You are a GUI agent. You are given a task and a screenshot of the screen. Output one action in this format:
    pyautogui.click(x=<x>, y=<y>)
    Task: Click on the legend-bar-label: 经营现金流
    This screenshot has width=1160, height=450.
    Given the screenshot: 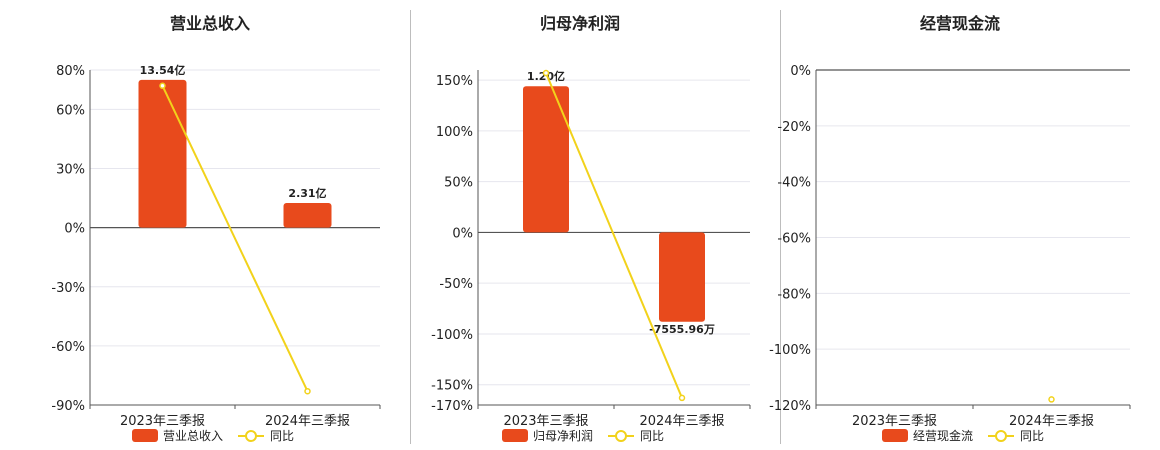 What is the action you would take?
    pyautogui.click(x=943, y=435)
    